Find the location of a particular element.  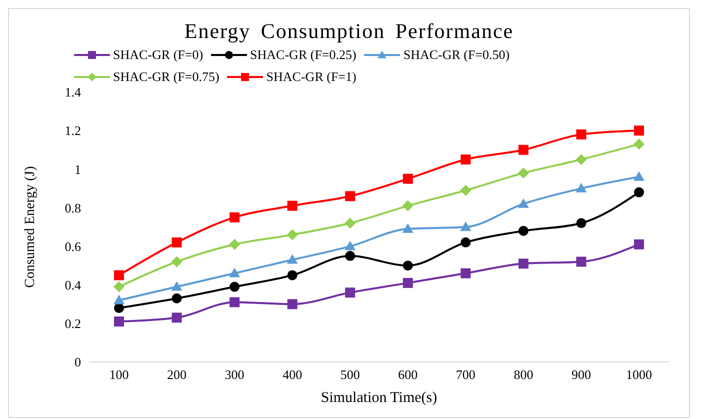

y-axis-title: Consumed Energy (J) is located at coordinates (30, 227).